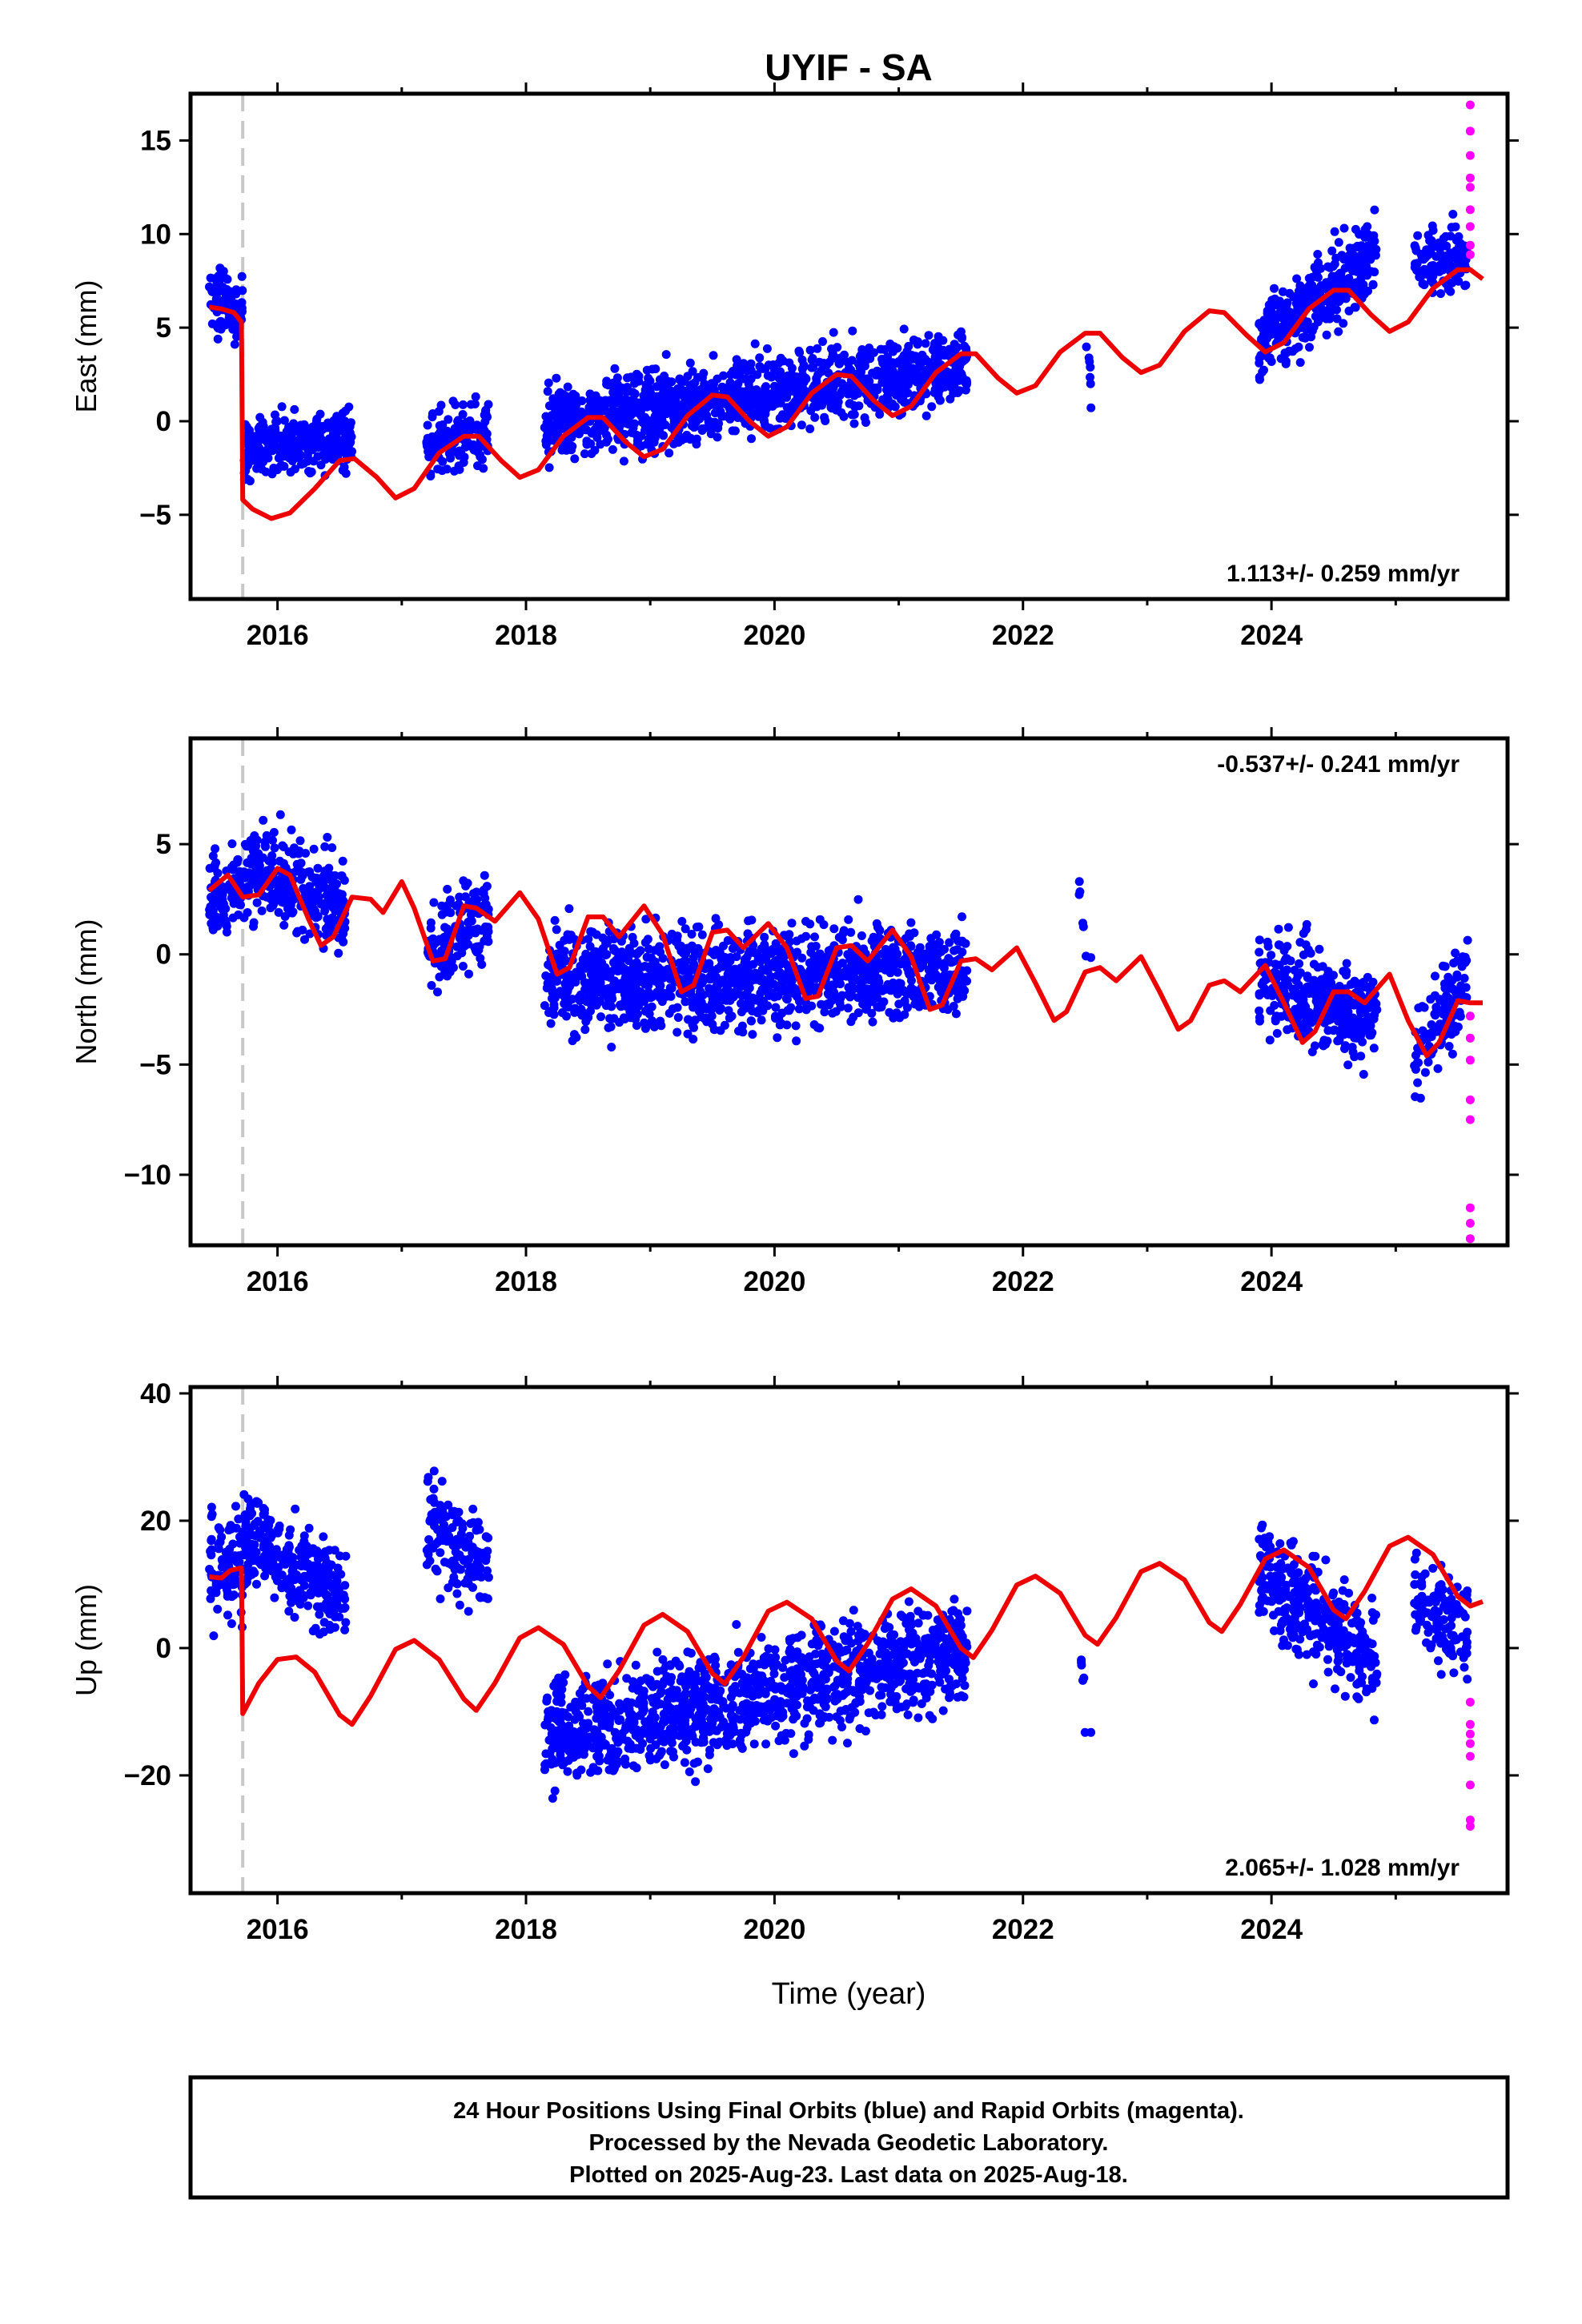  I want to click on final-points-north, so click(839, 956).